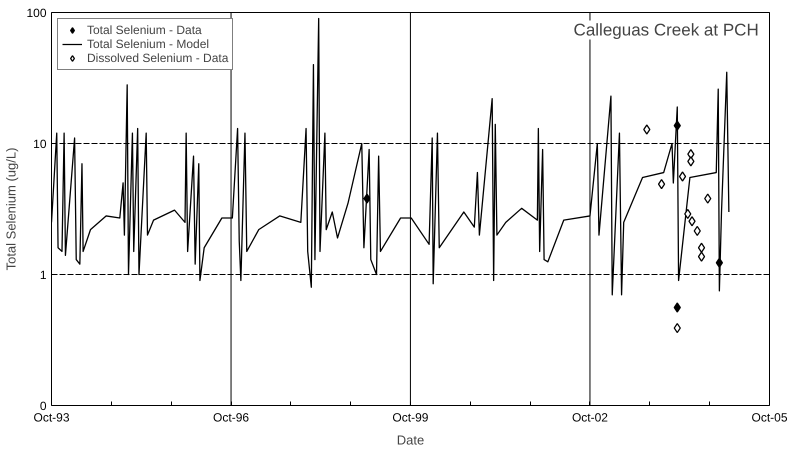  I want to click on x-axis-title: Date, so click(410, 440).